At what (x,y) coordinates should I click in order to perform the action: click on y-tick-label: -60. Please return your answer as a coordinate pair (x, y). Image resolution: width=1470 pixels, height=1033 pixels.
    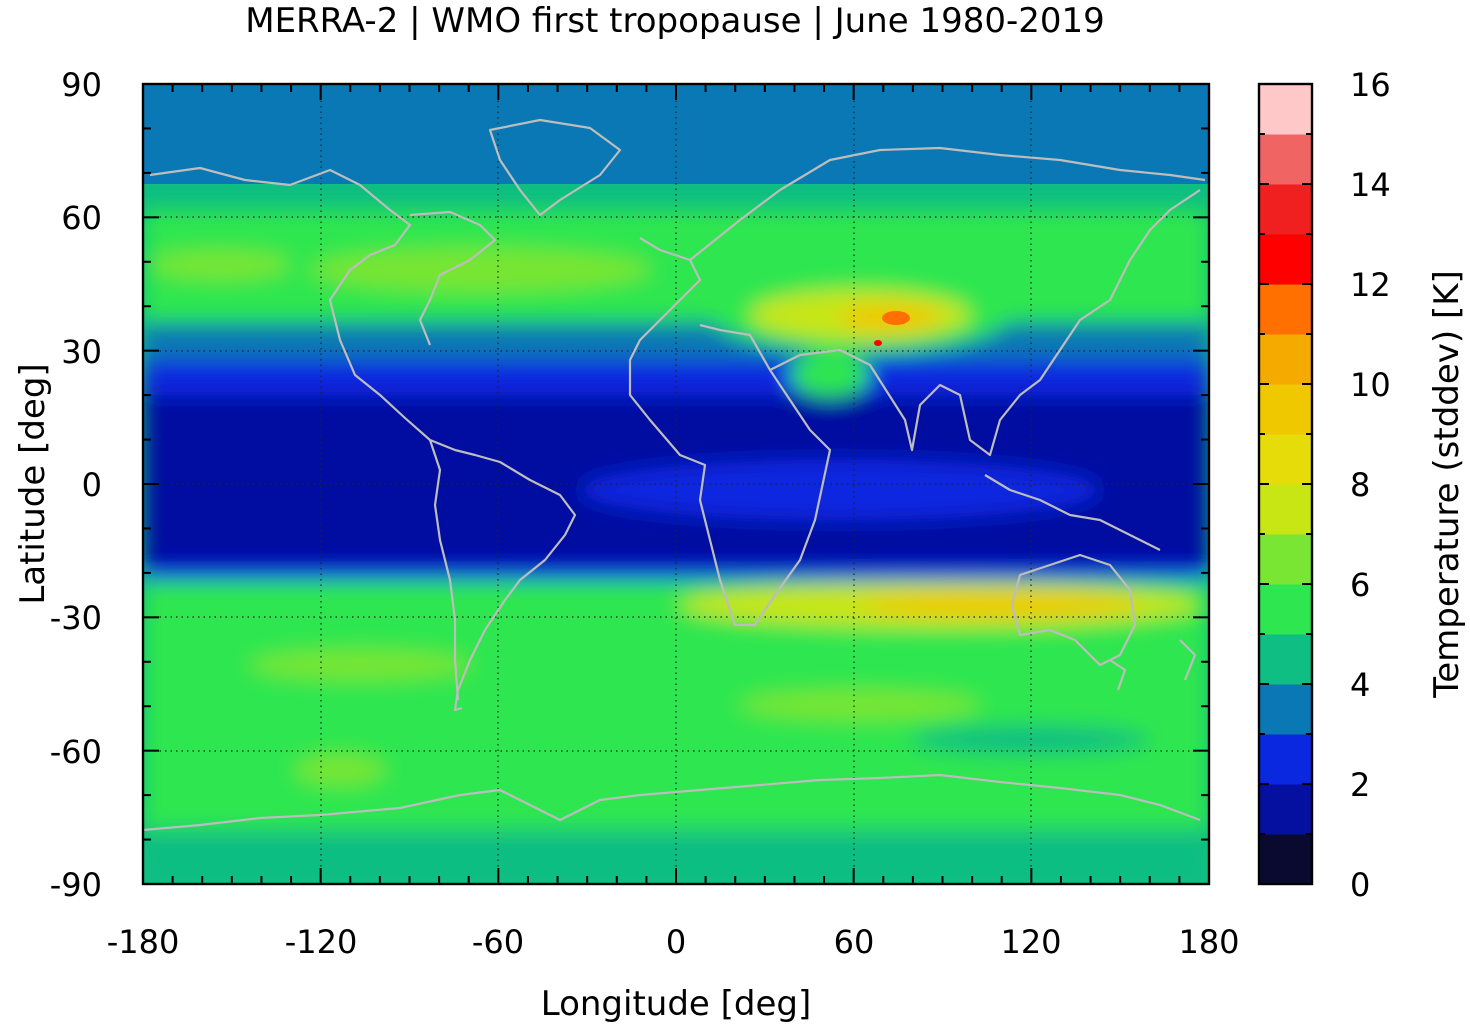
    Looking at the image, I should click on (76, 752).